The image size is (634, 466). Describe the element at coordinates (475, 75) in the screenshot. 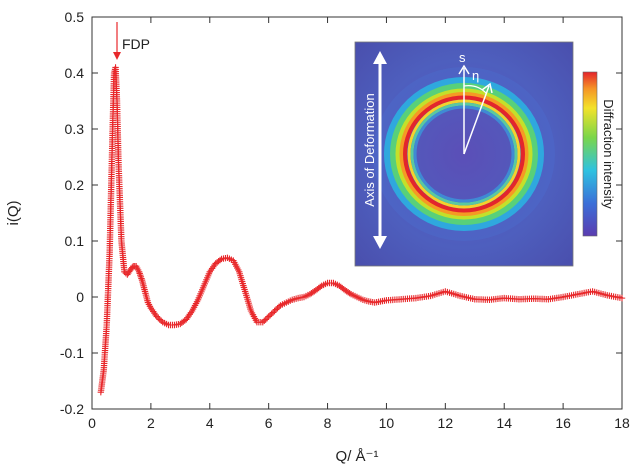

I see `eta-label: η` at that location.